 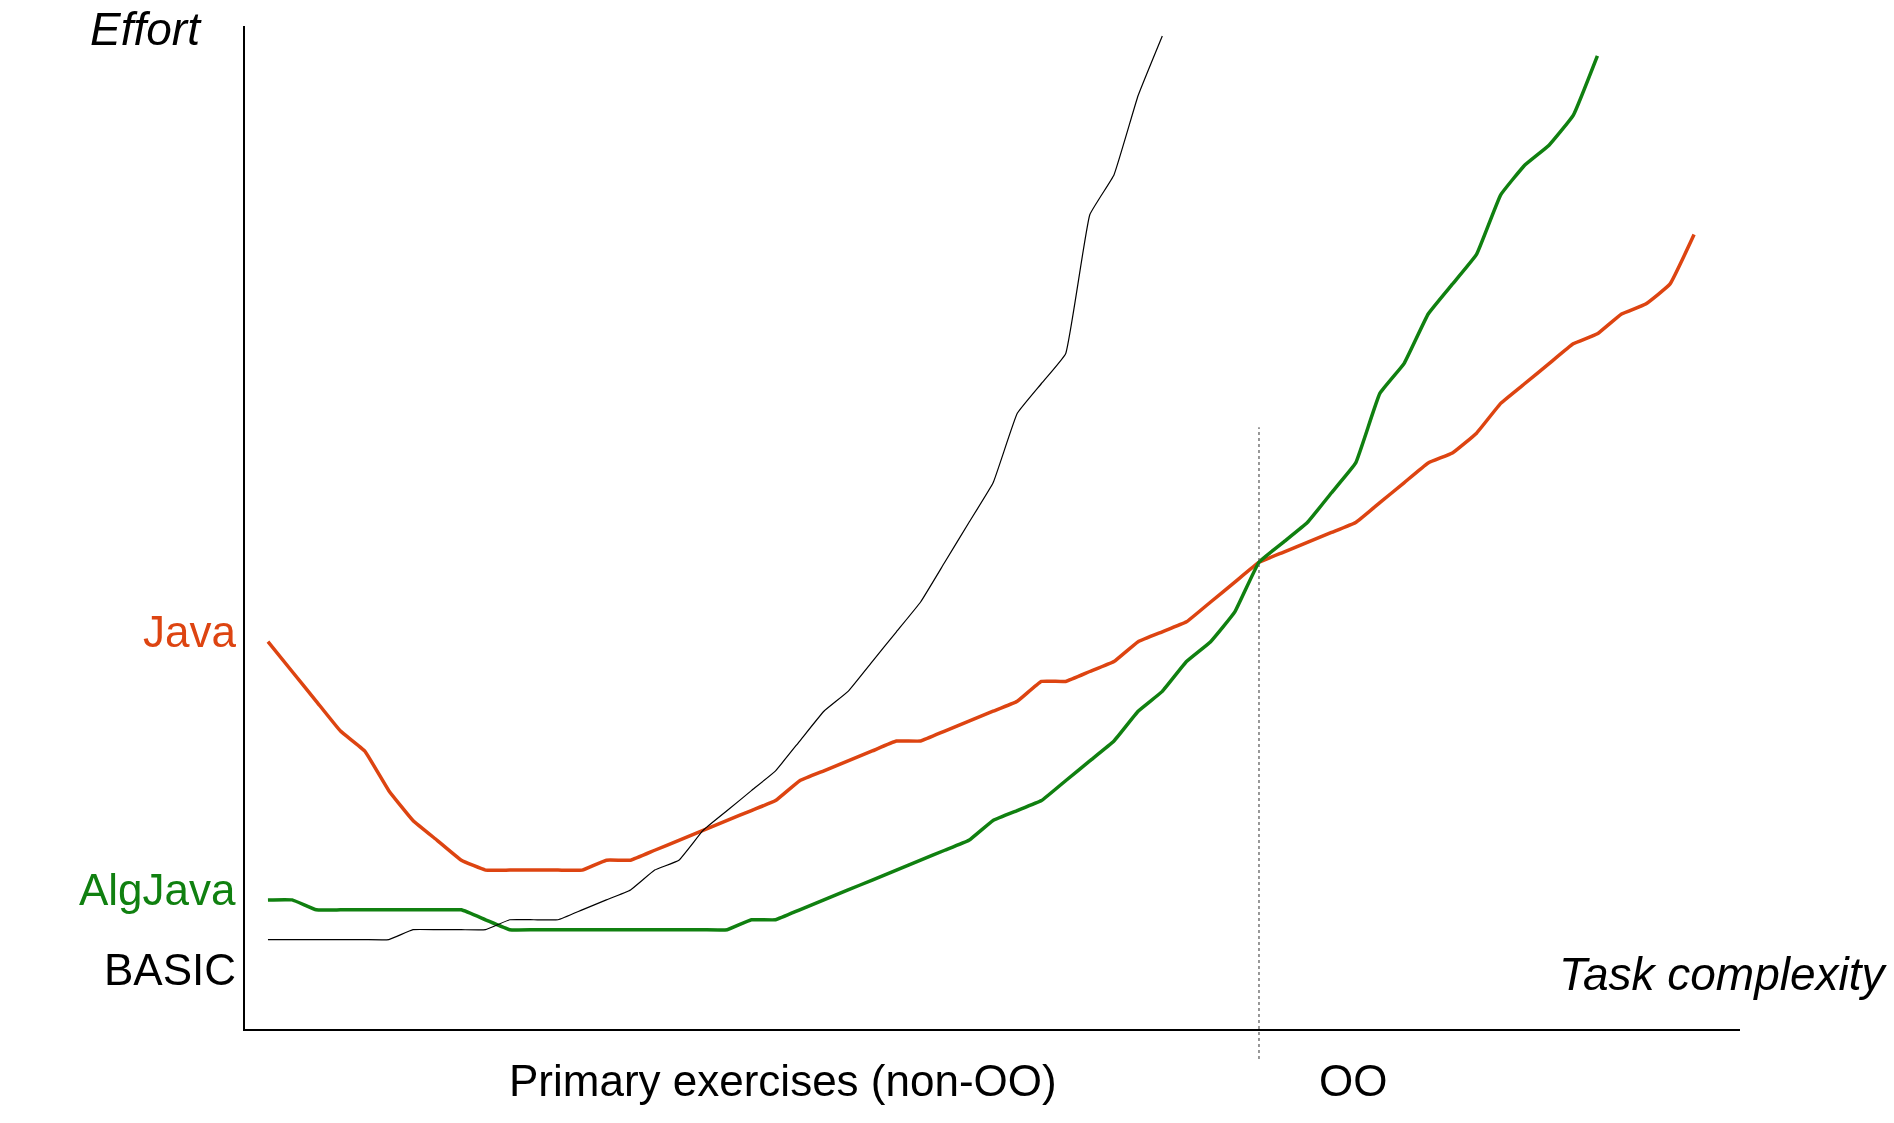 I want to click on series-label: AlgJava, so click(x=158, y=889).